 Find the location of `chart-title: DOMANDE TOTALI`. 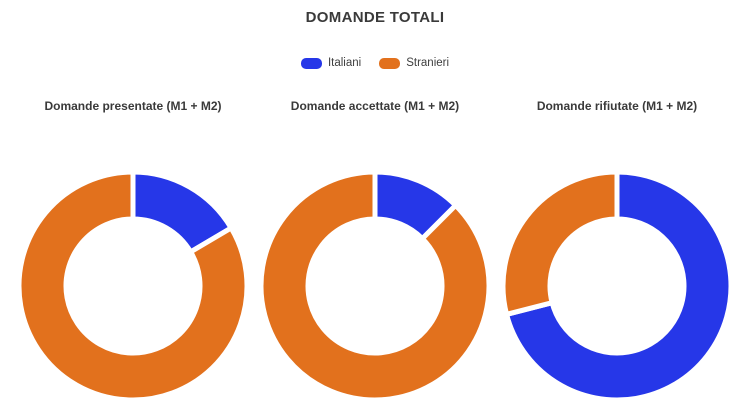

chart-title: DOMANDE TOTALI is located at coordinates (375, 17).